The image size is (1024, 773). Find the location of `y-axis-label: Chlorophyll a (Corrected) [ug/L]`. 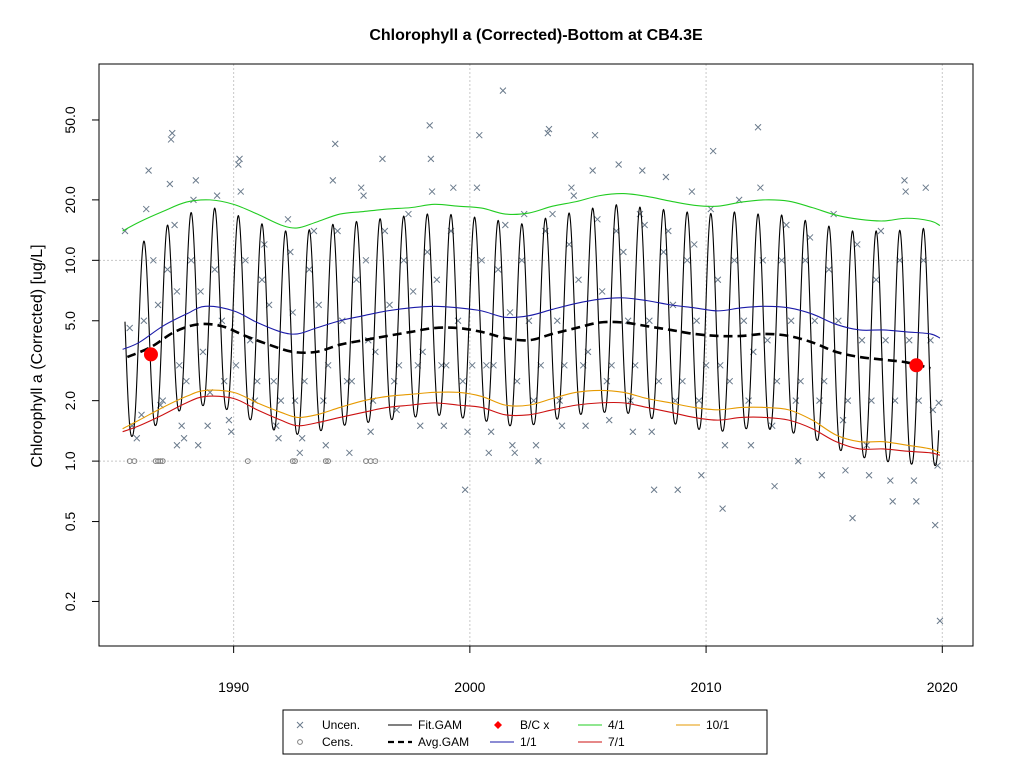

y-axis-label: Chlorophyll a (Corrected) [ug/L] is located at coordinates (37, 355).